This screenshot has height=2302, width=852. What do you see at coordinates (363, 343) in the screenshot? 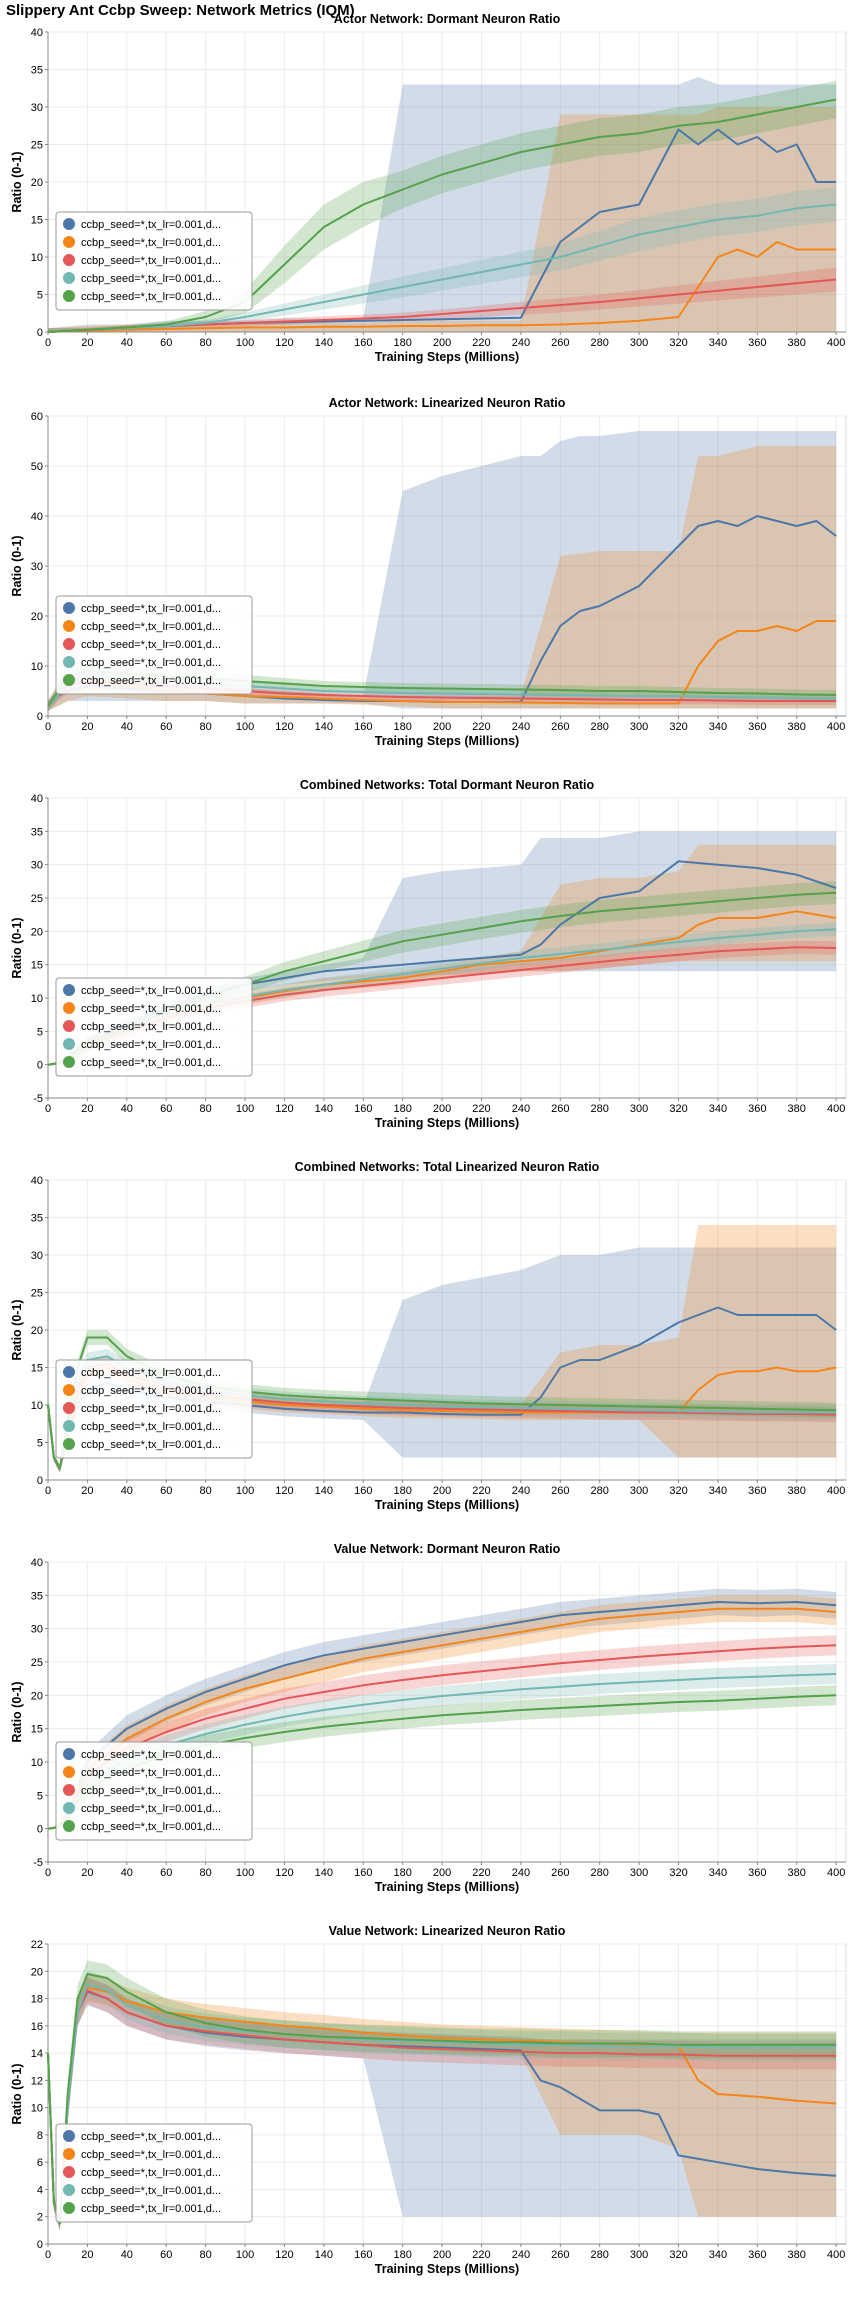
I see `x-tick-label: 160` at bounding box center [363, 343].